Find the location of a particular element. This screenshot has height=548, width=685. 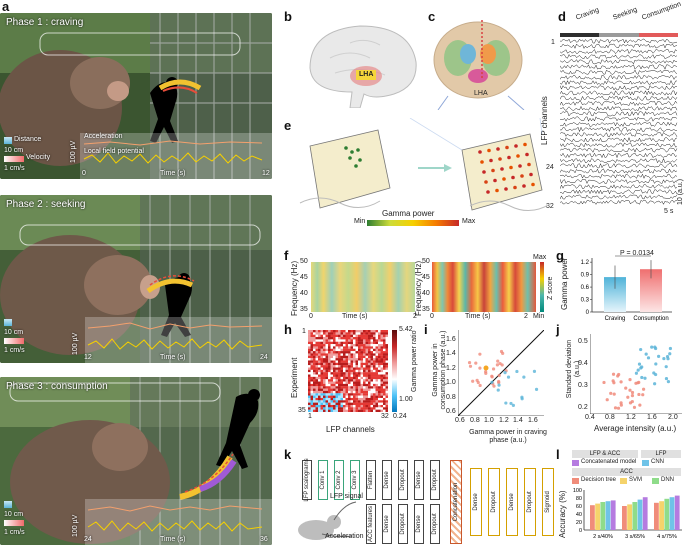

phase2-t1: 24 is located at coordinates (264, 357).